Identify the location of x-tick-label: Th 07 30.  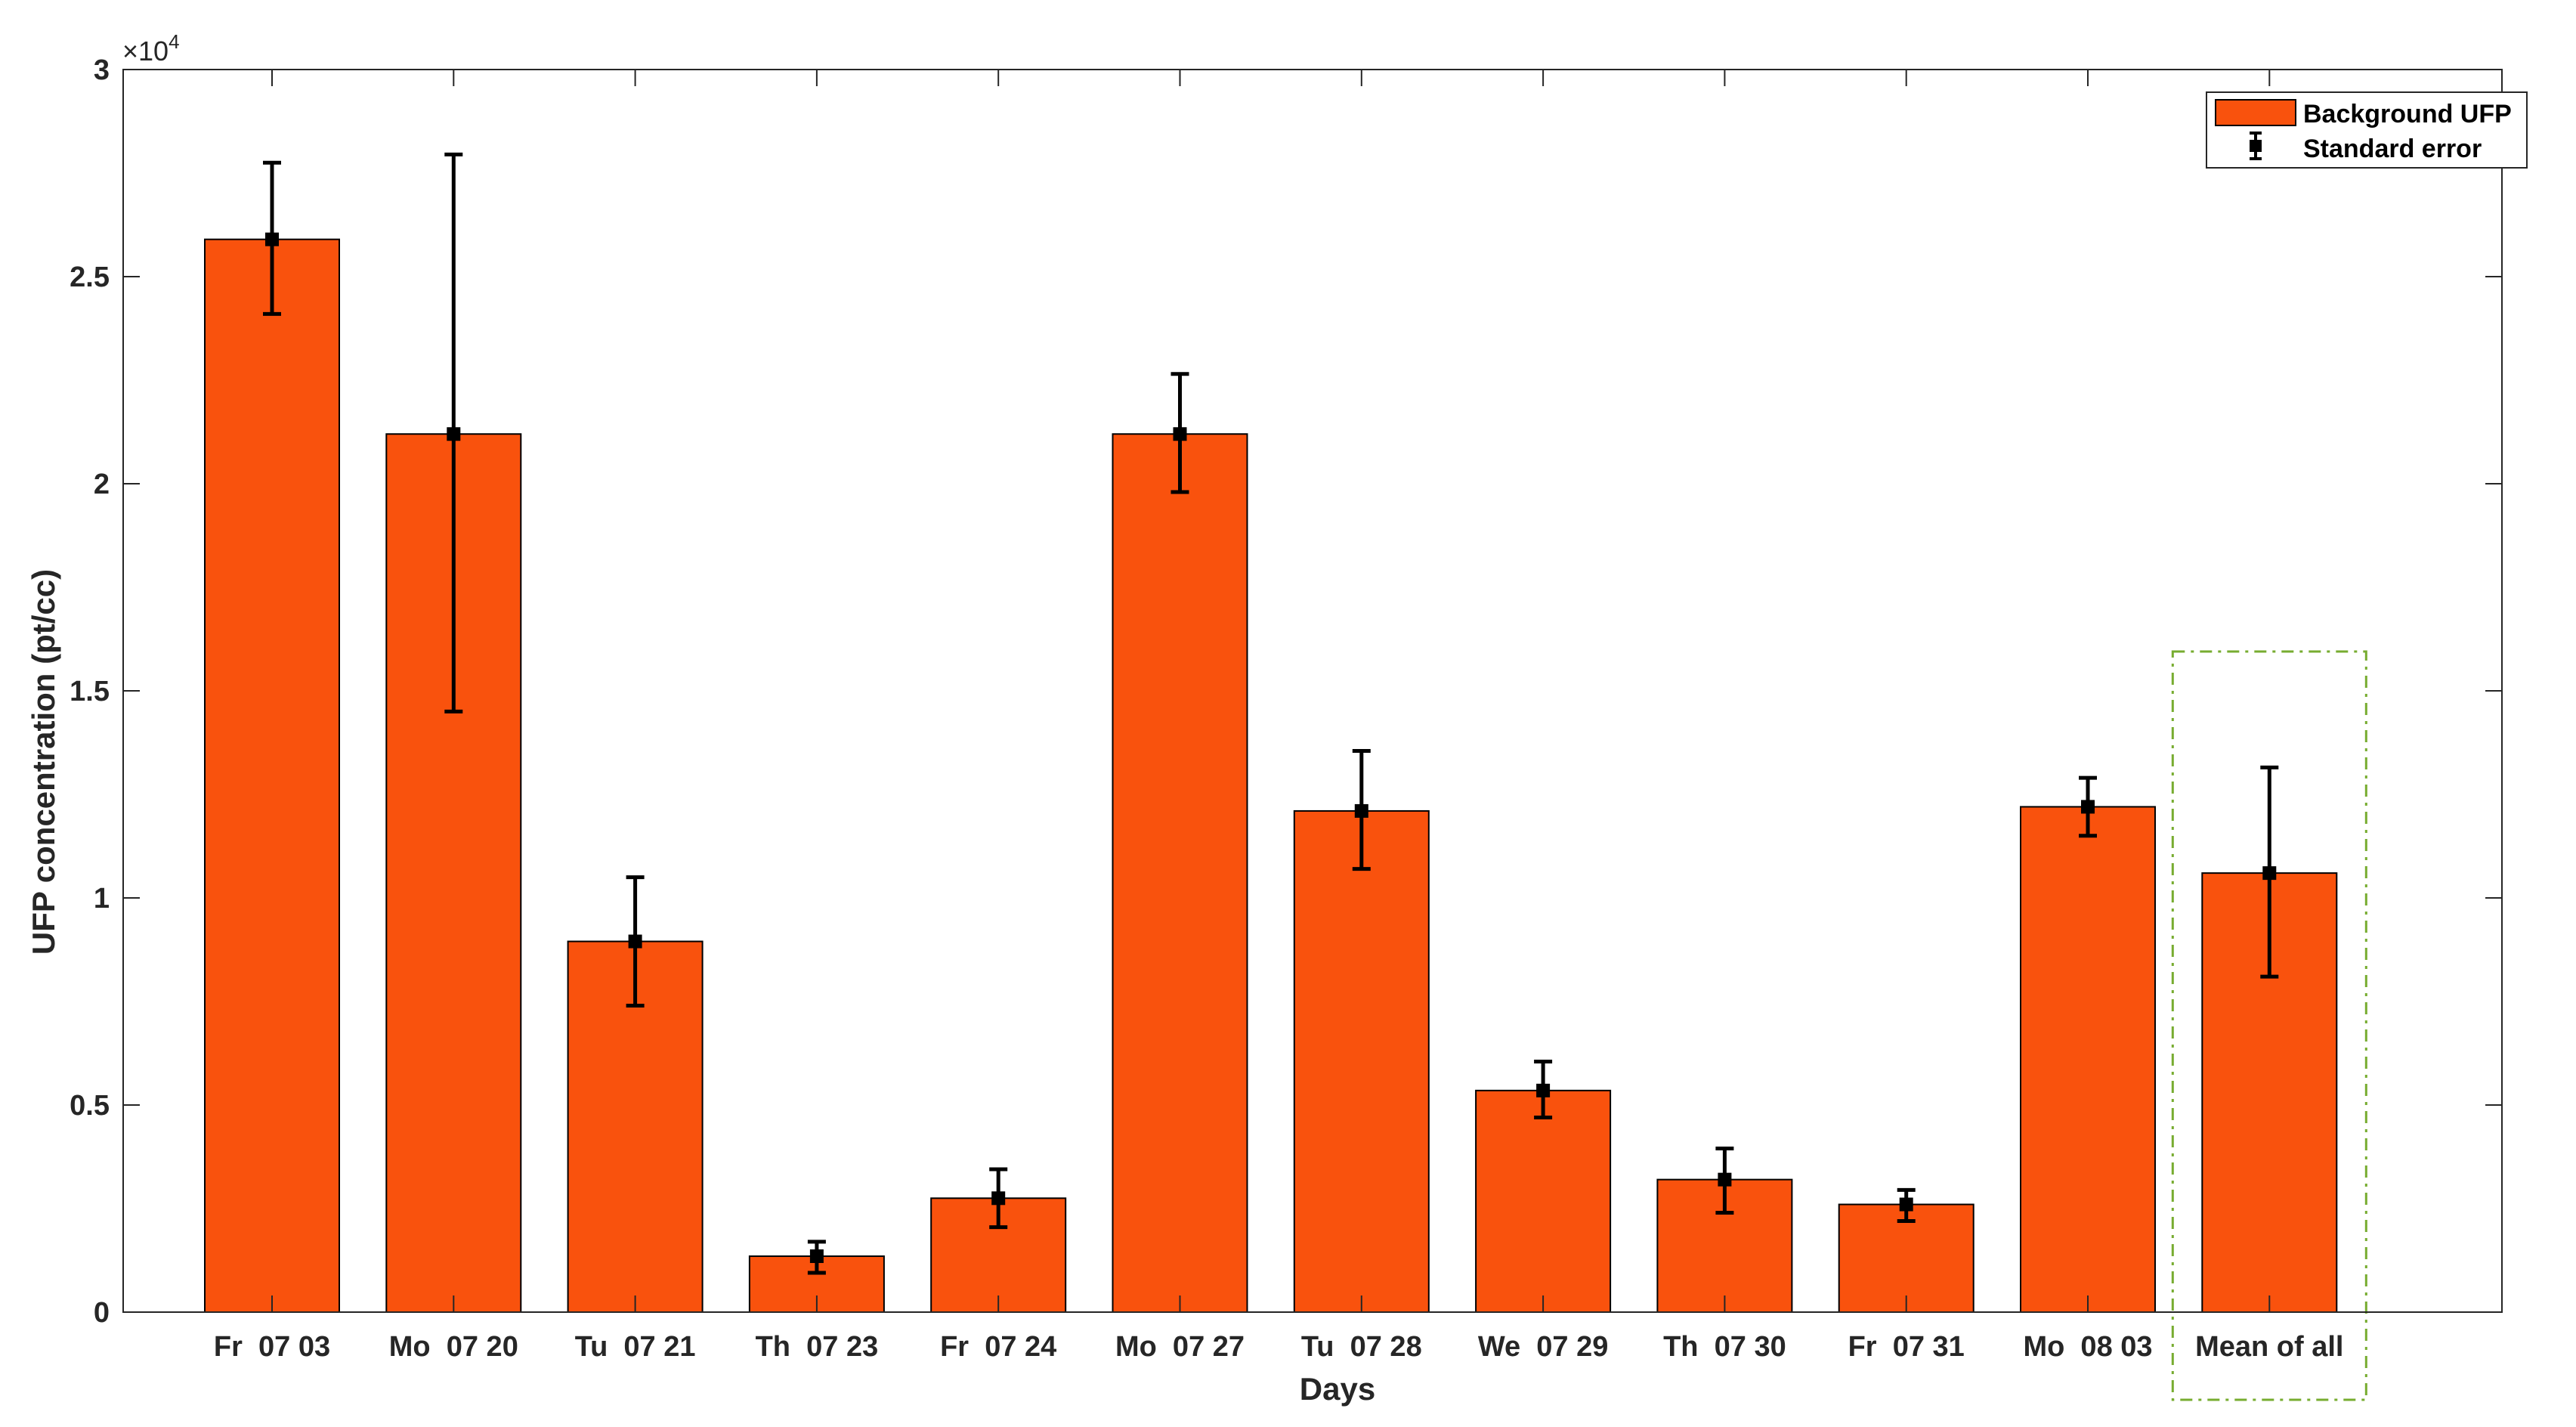
(1724, 1347).